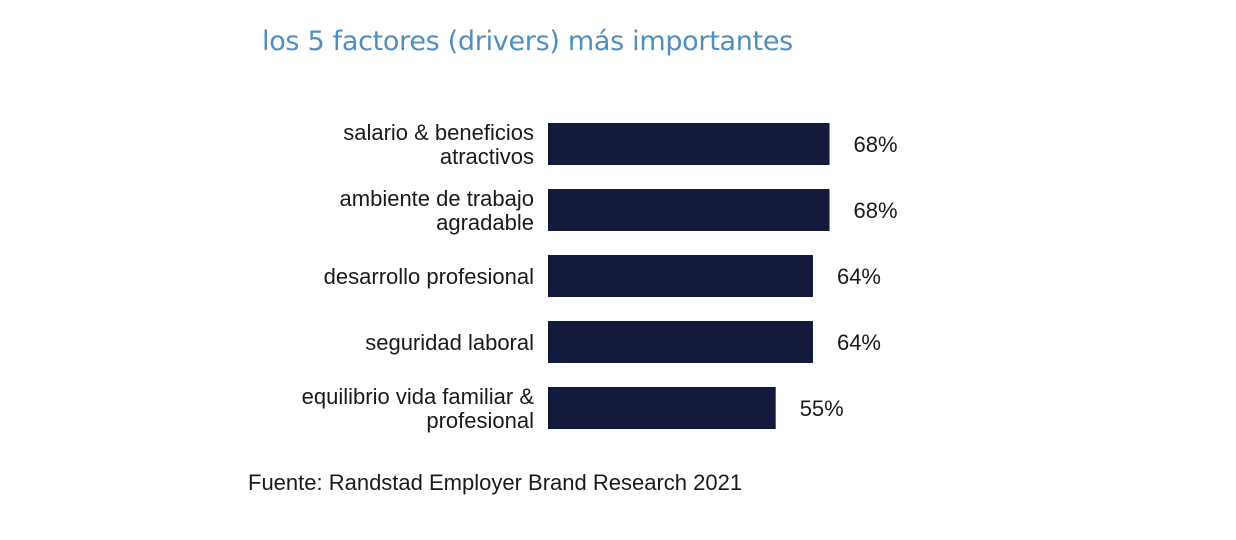 The height and width of the screenshot is (540, 1236). What do you see at coordinates (438, 132) in the screenshot?
I see `category-label-1-line-1: salario & beneficios` at bounding box center [438, 132].